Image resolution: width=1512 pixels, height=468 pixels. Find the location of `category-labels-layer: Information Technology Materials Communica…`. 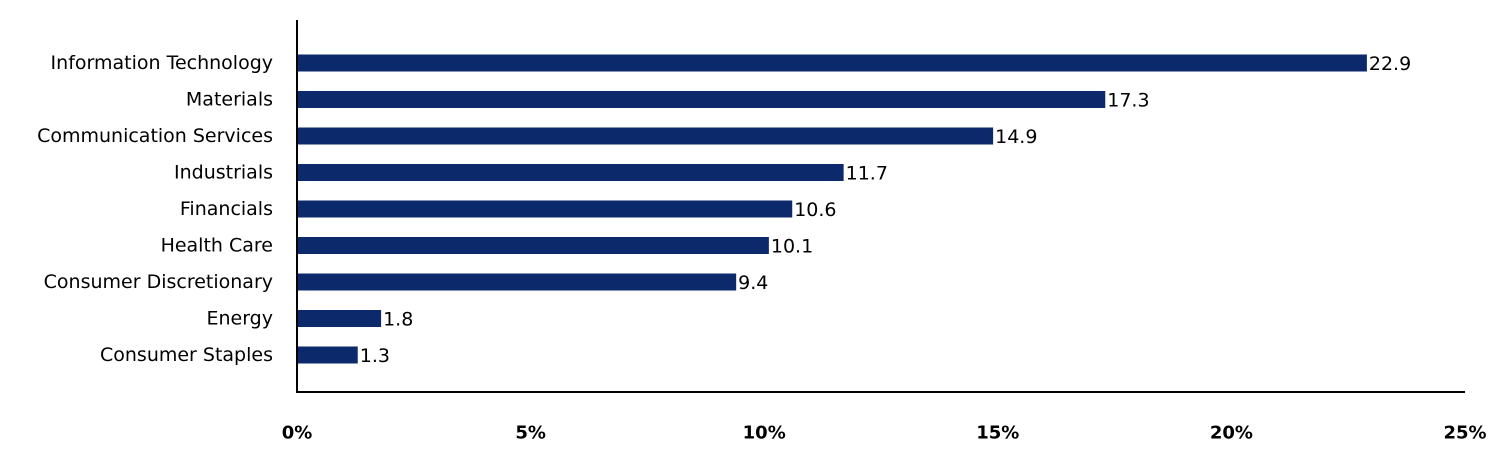

category-labels-layer: Information Technology Materials Communica… is located at coordinates (155, 209).